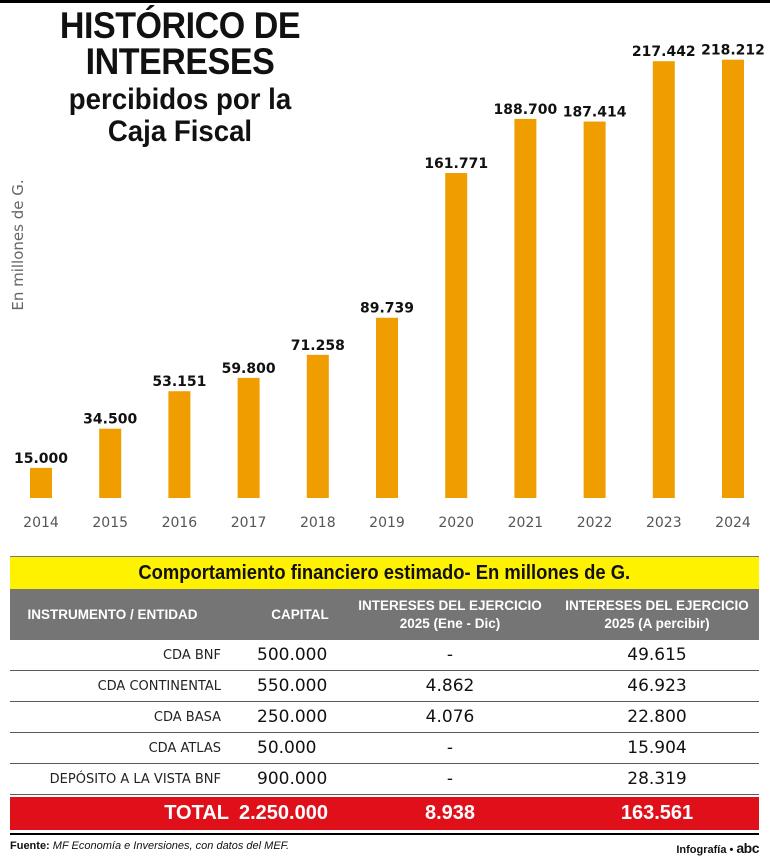  What do you see at coordinates (292, 717) in the screenshot?
I see `cell-capital: 250.000` at bounding box center [292, 717].